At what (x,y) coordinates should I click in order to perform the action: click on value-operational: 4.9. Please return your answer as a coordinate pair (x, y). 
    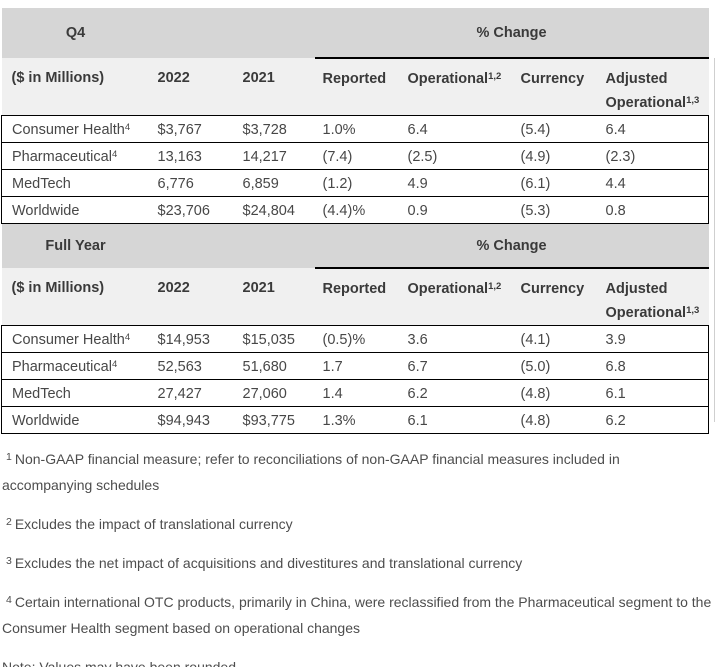
    Looking at the image, I should click on (456, 183).